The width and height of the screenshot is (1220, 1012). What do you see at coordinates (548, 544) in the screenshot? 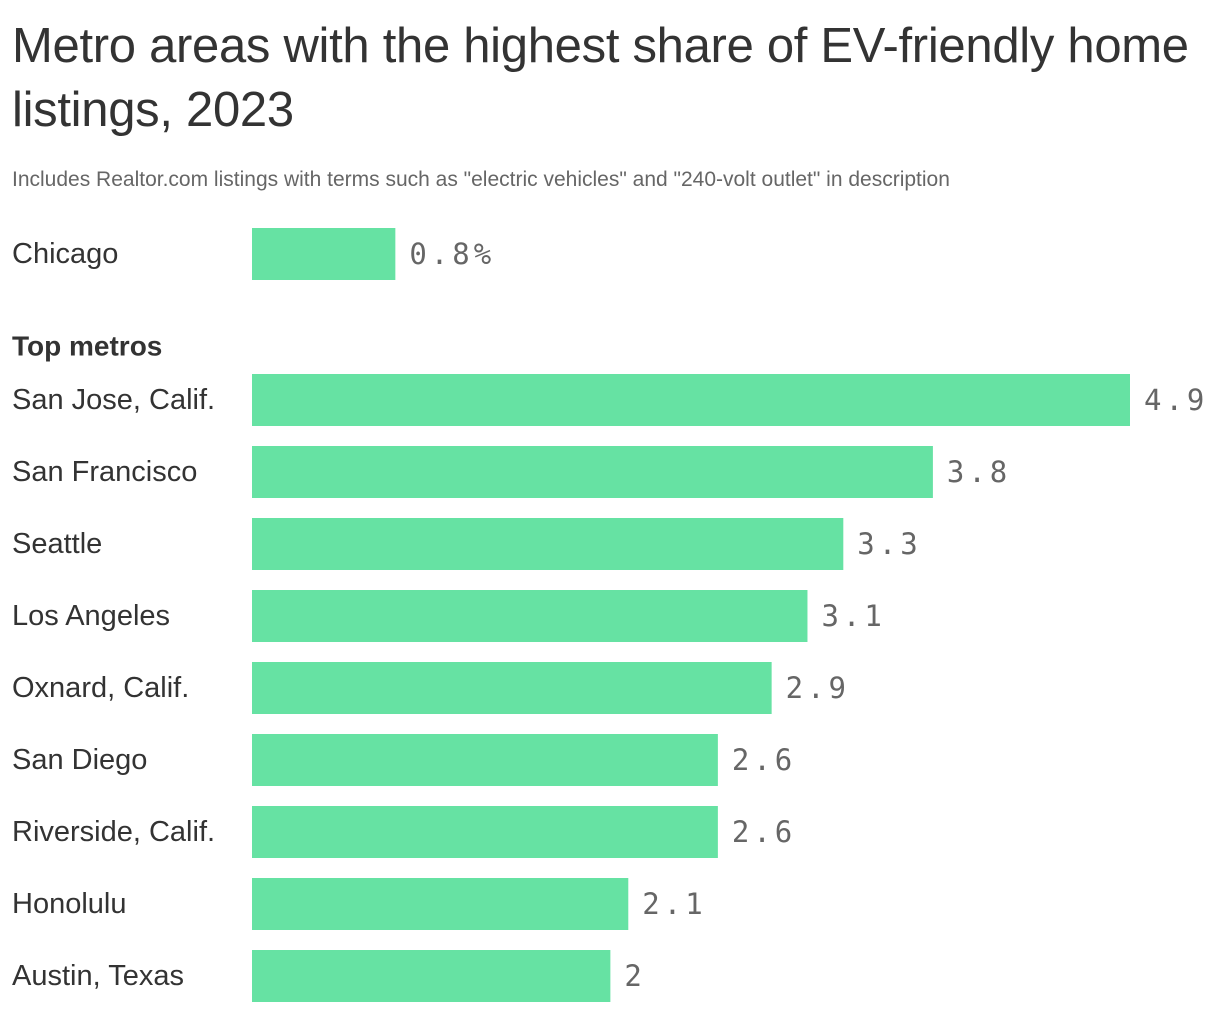
I see `bar-2-bar` at bounding box center [548, 544].